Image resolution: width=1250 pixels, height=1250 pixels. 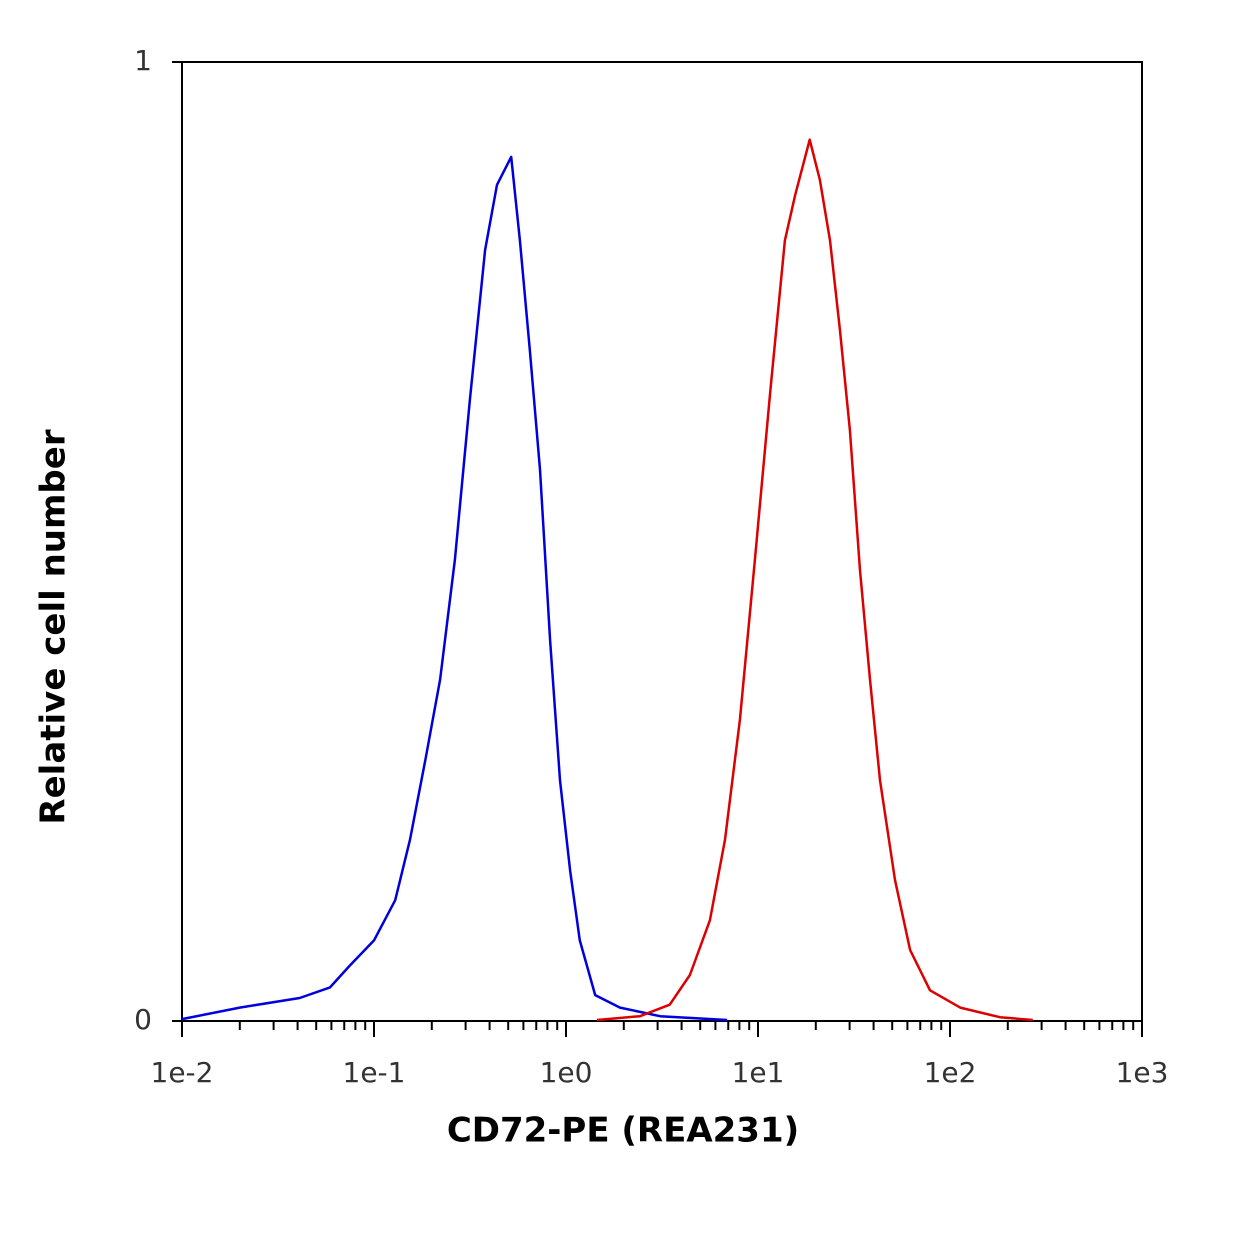 What do you see at coordinates (143, 1019) in the screenshot?
I see `y-tick-label: 0` at bounding box center [143, 1019].